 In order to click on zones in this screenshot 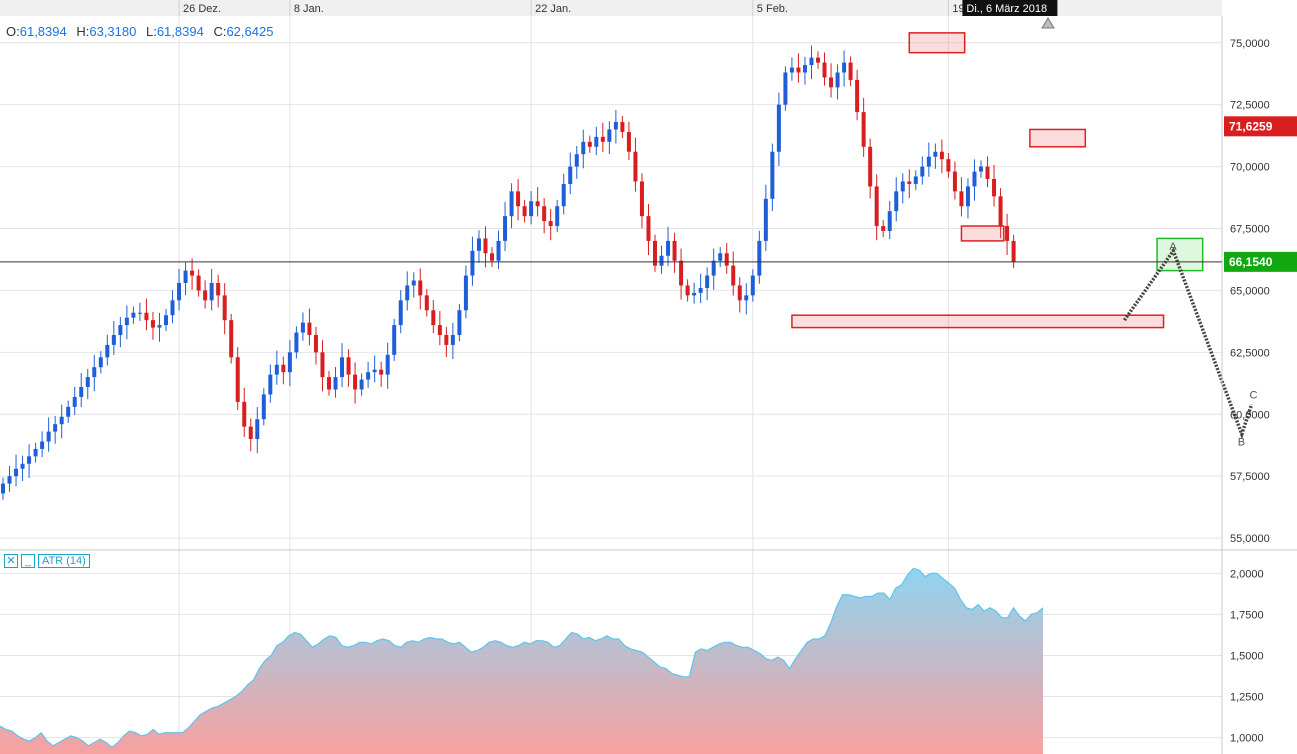, I will do `click(997, 180)`.